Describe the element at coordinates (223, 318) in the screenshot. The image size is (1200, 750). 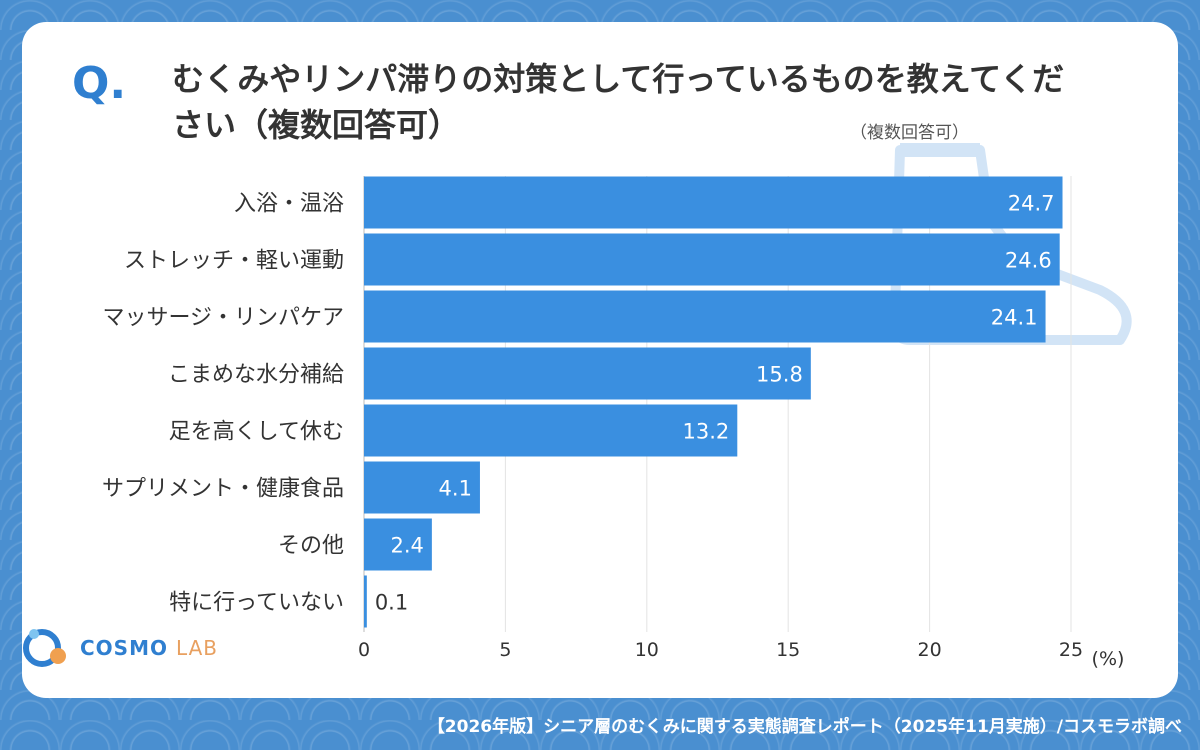
I see `category-label: マッサージ・リンパケア` at that location.